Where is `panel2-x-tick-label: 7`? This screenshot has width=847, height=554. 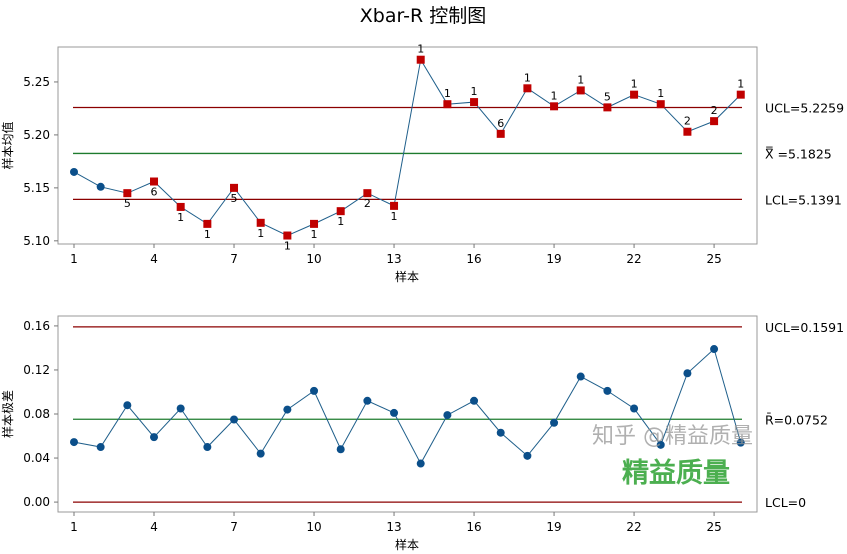 panel2-x-tick-label: 7 is located at coordinates (234, 527).